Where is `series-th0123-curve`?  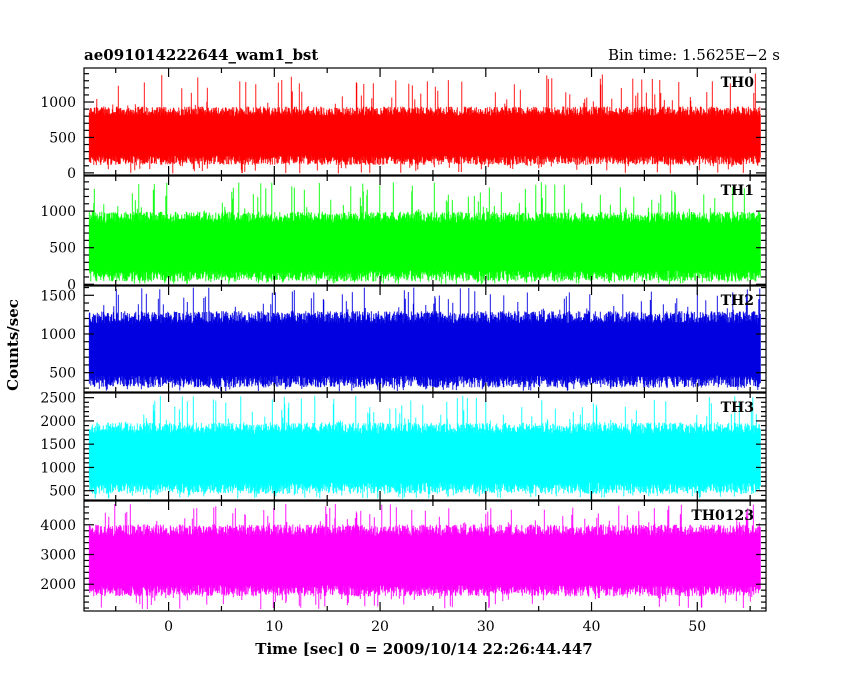
series-th0123-curve is located at coordinates (424, 557).